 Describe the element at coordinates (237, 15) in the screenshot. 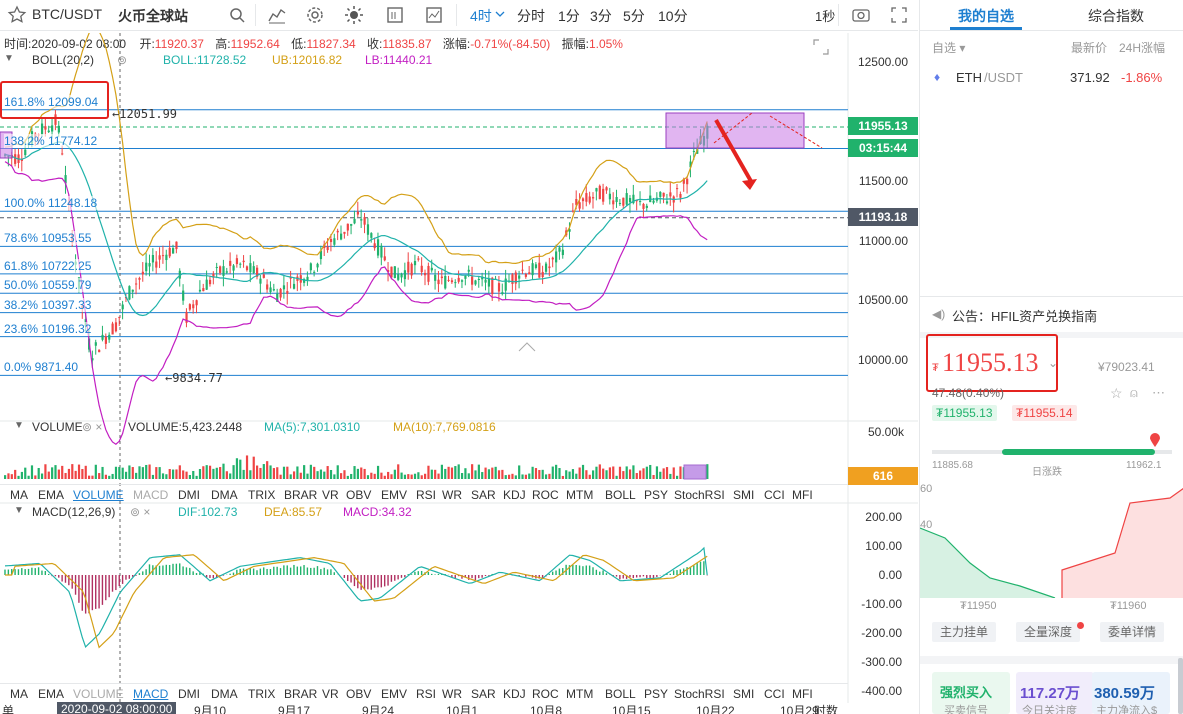

I see `search-icon` at that location.